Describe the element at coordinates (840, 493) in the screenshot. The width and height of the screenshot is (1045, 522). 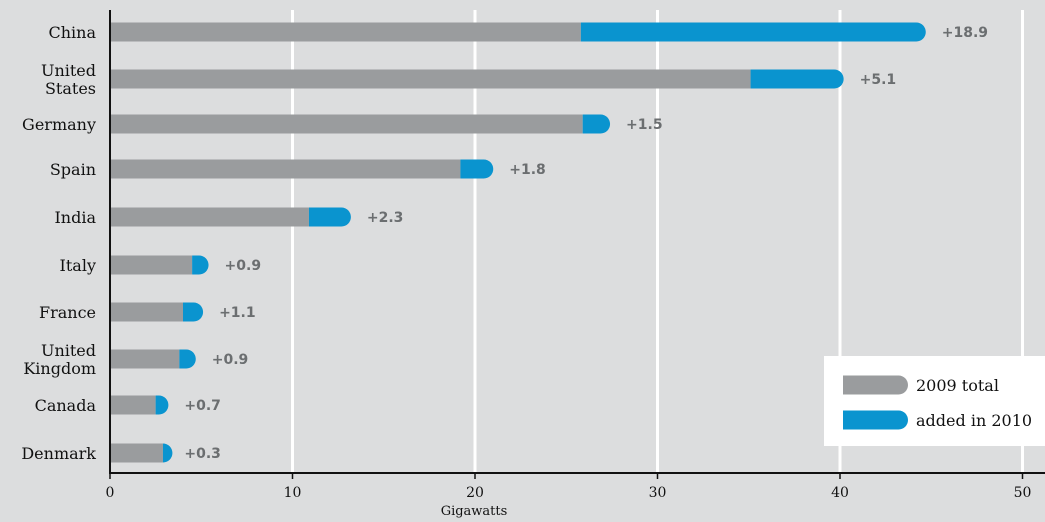
I see `x-tick-label-40: 40` at that location.